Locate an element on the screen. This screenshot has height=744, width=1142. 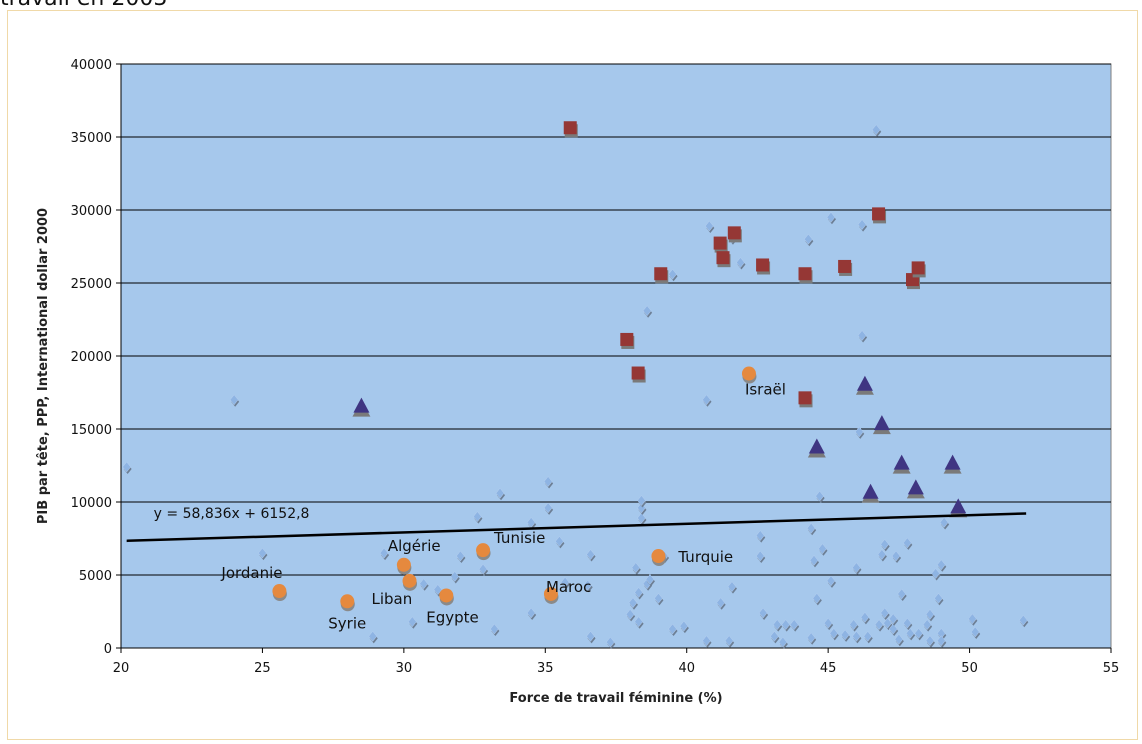
y-tick-label: 40000 is located at coordinates (91, 65).